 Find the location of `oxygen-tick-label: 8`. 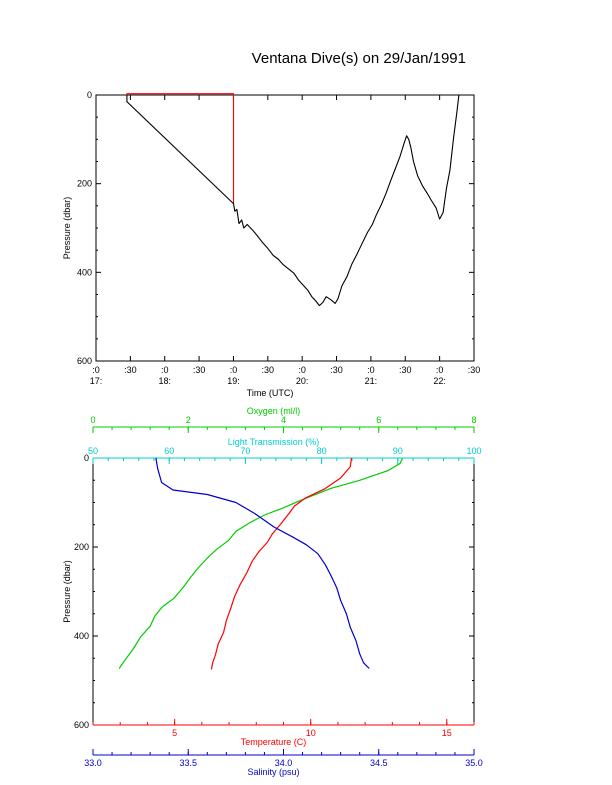

oxygen-tick-label: 8 is located at coordinates (473, 420).